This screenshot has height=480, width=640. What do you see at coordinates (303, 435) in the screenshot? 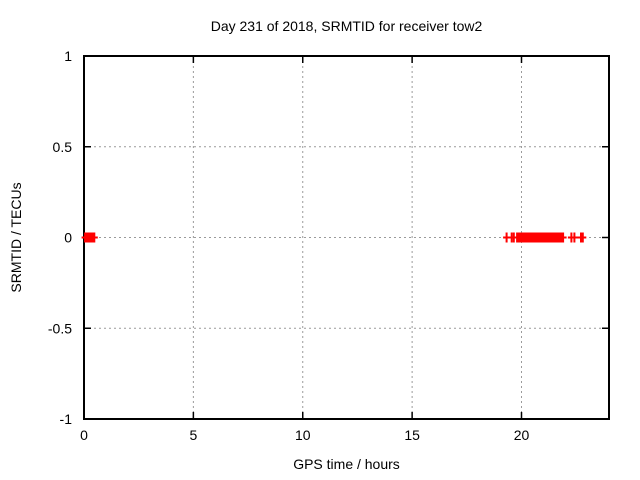
I see `x-tick-label: 10` at bounding box center [303, 435].